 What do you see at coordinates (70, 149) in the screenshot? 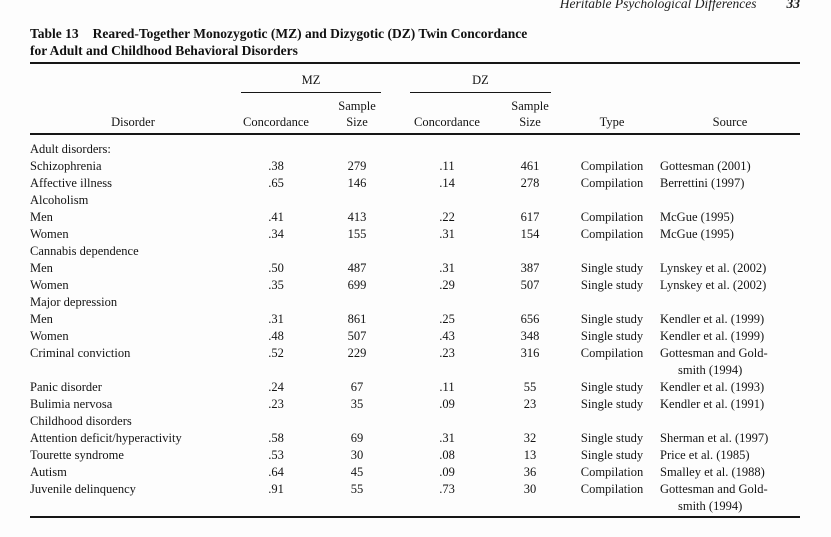
I see `cell-disorder: Adult disorders:` at bounding box center [70, 149].